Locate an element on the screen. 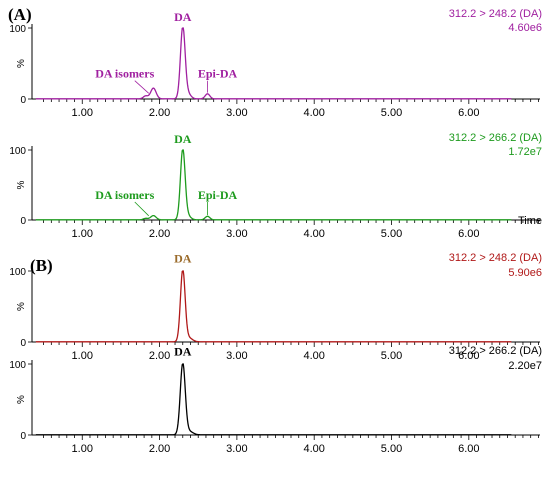 This screenshot has width=550, height=485. x-axis-title: Time is located at coordinates (530, 221).